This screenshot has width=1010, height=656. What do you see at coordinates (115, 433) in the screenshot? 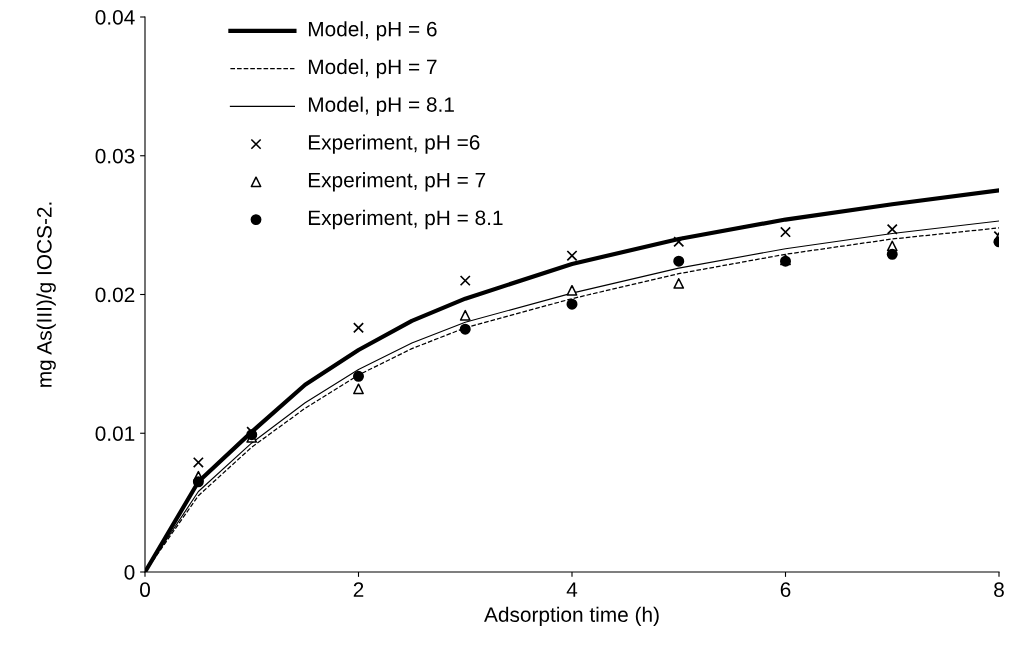
I see `y-tick-label: 0.01` at bounding box center [115, 433].